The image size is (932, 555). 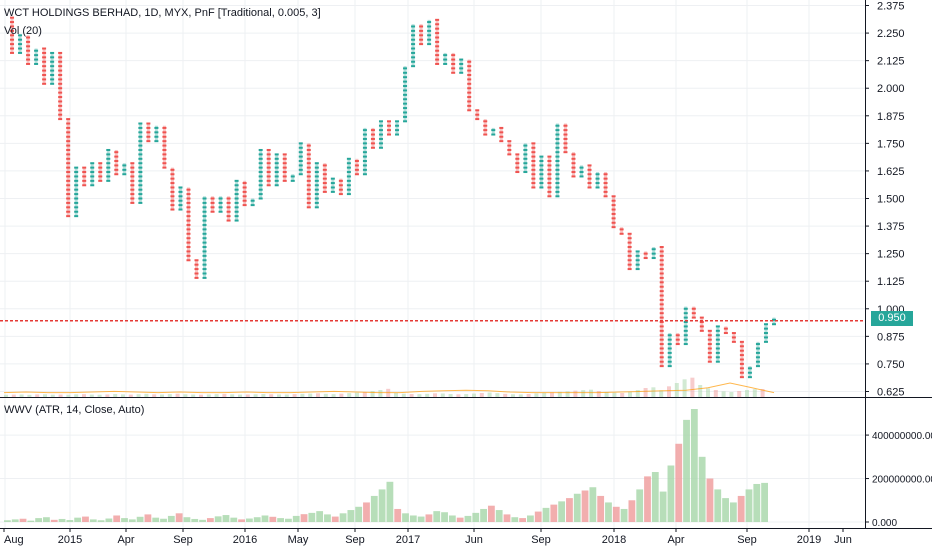 What do you see at coordinates (891, 282) in the screenshot?
I see `price-axis-label: 1.125` at bounding box center [891, 282].